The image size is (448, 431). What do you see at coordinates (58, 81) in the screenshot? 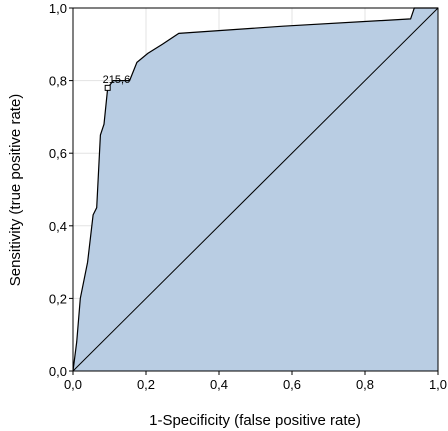
I see `y-tick-label: 0,8` at bounding box center [58, 81].